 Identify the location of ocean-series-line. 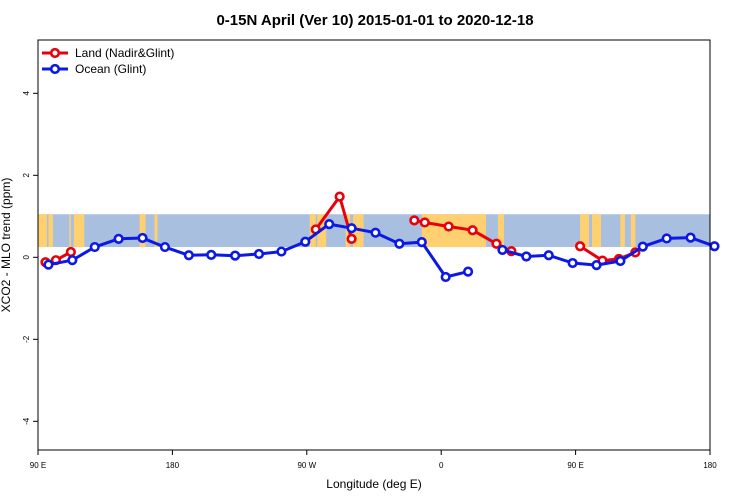
(609, 251).